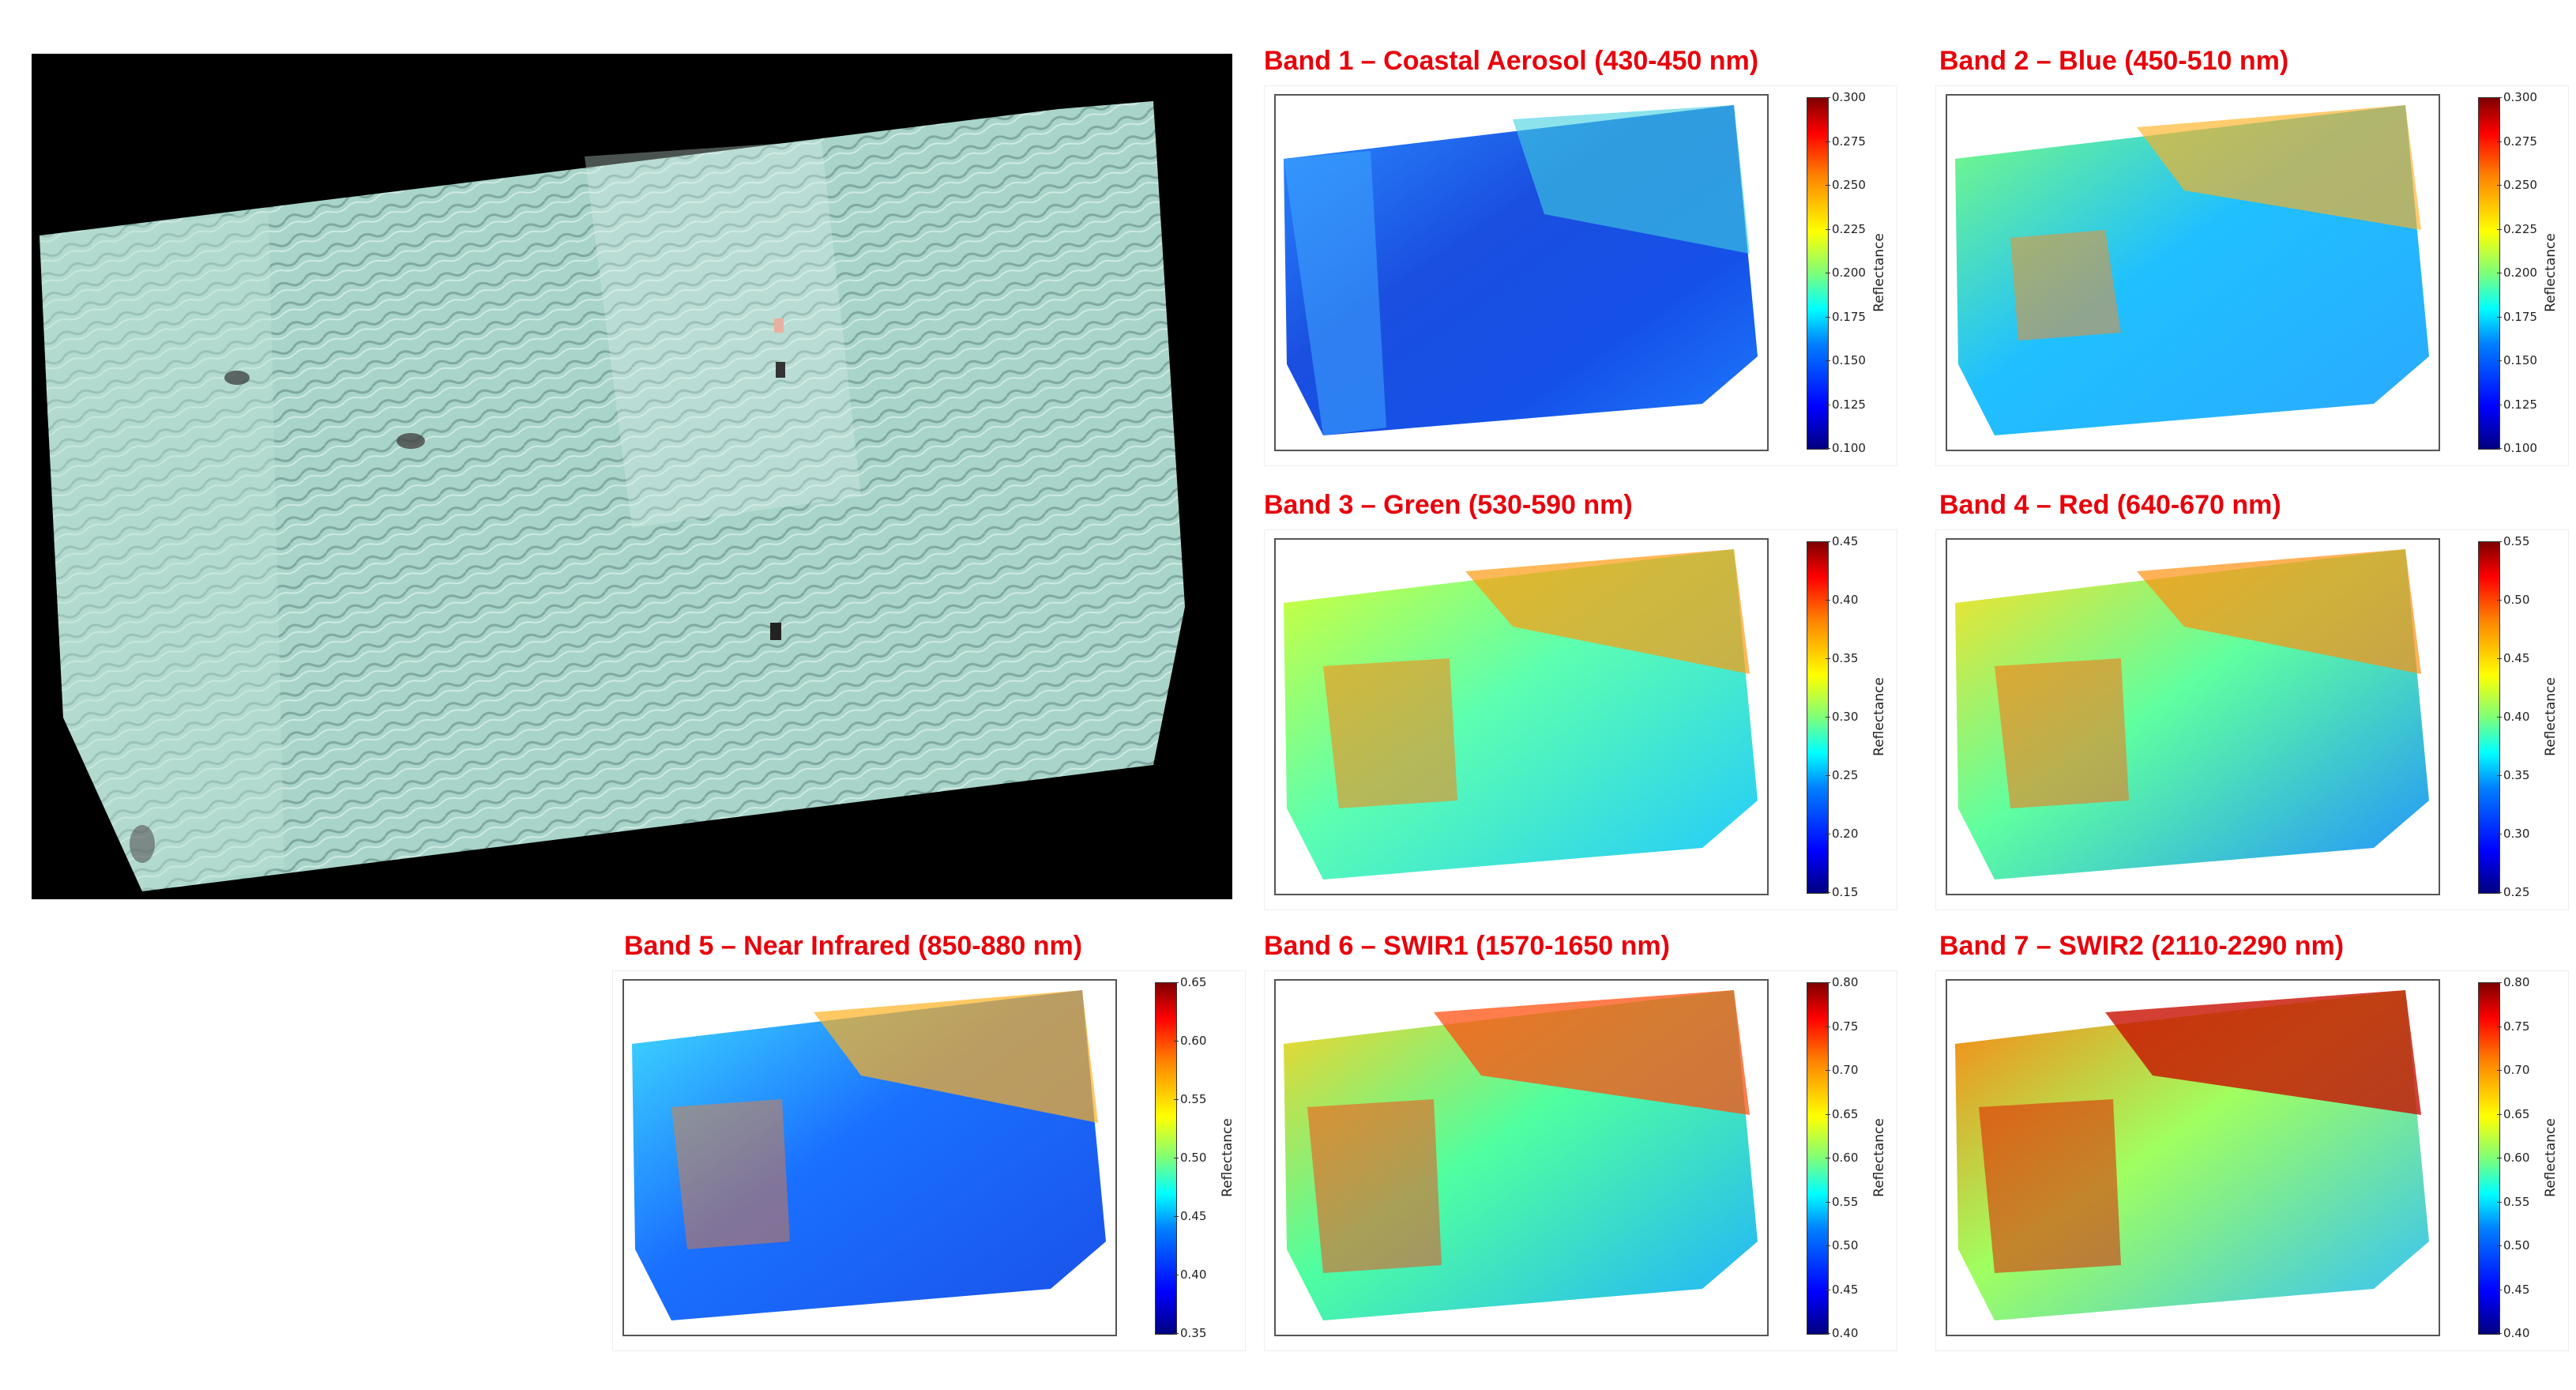  I want to click on band-5-title: Band 5 – Near Infrared (850-880 nm), so click(854, 946).